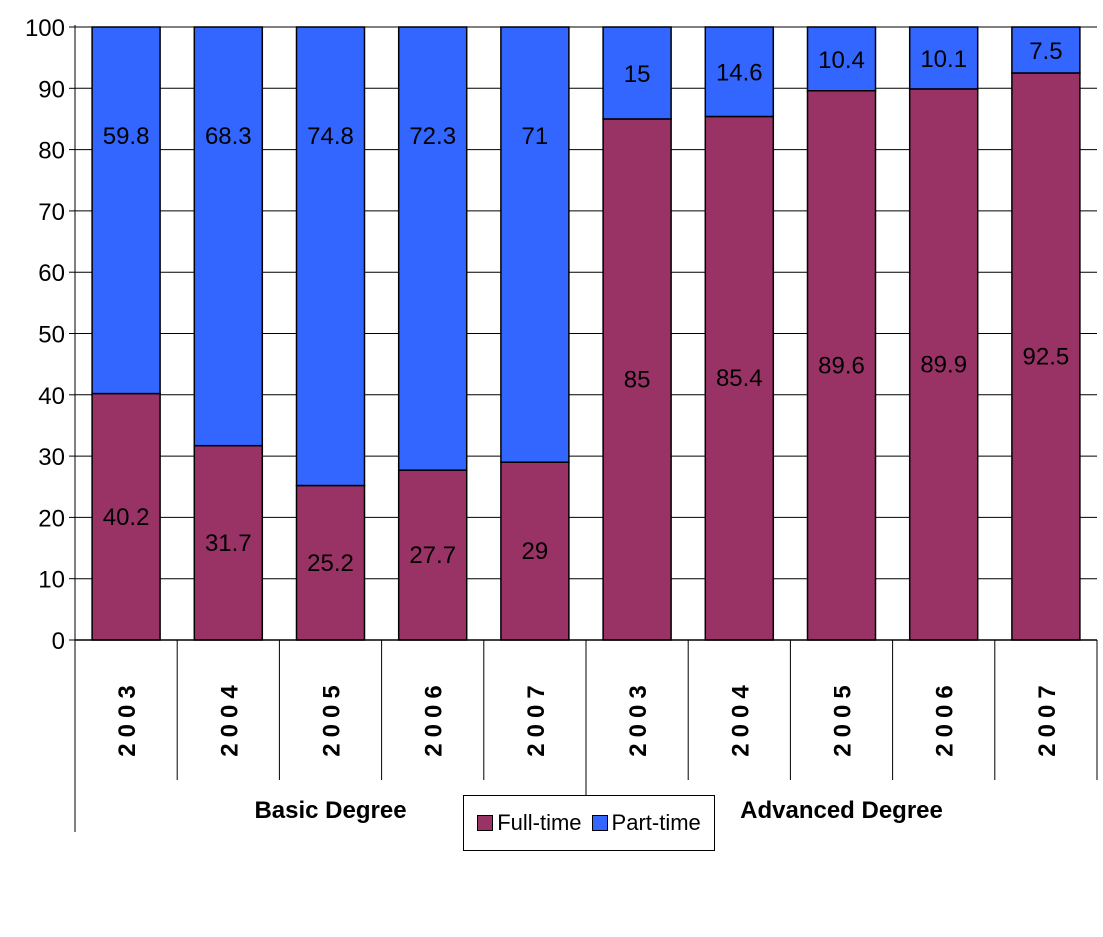  I want to click on data-label: 59.8, so click(126, 136).